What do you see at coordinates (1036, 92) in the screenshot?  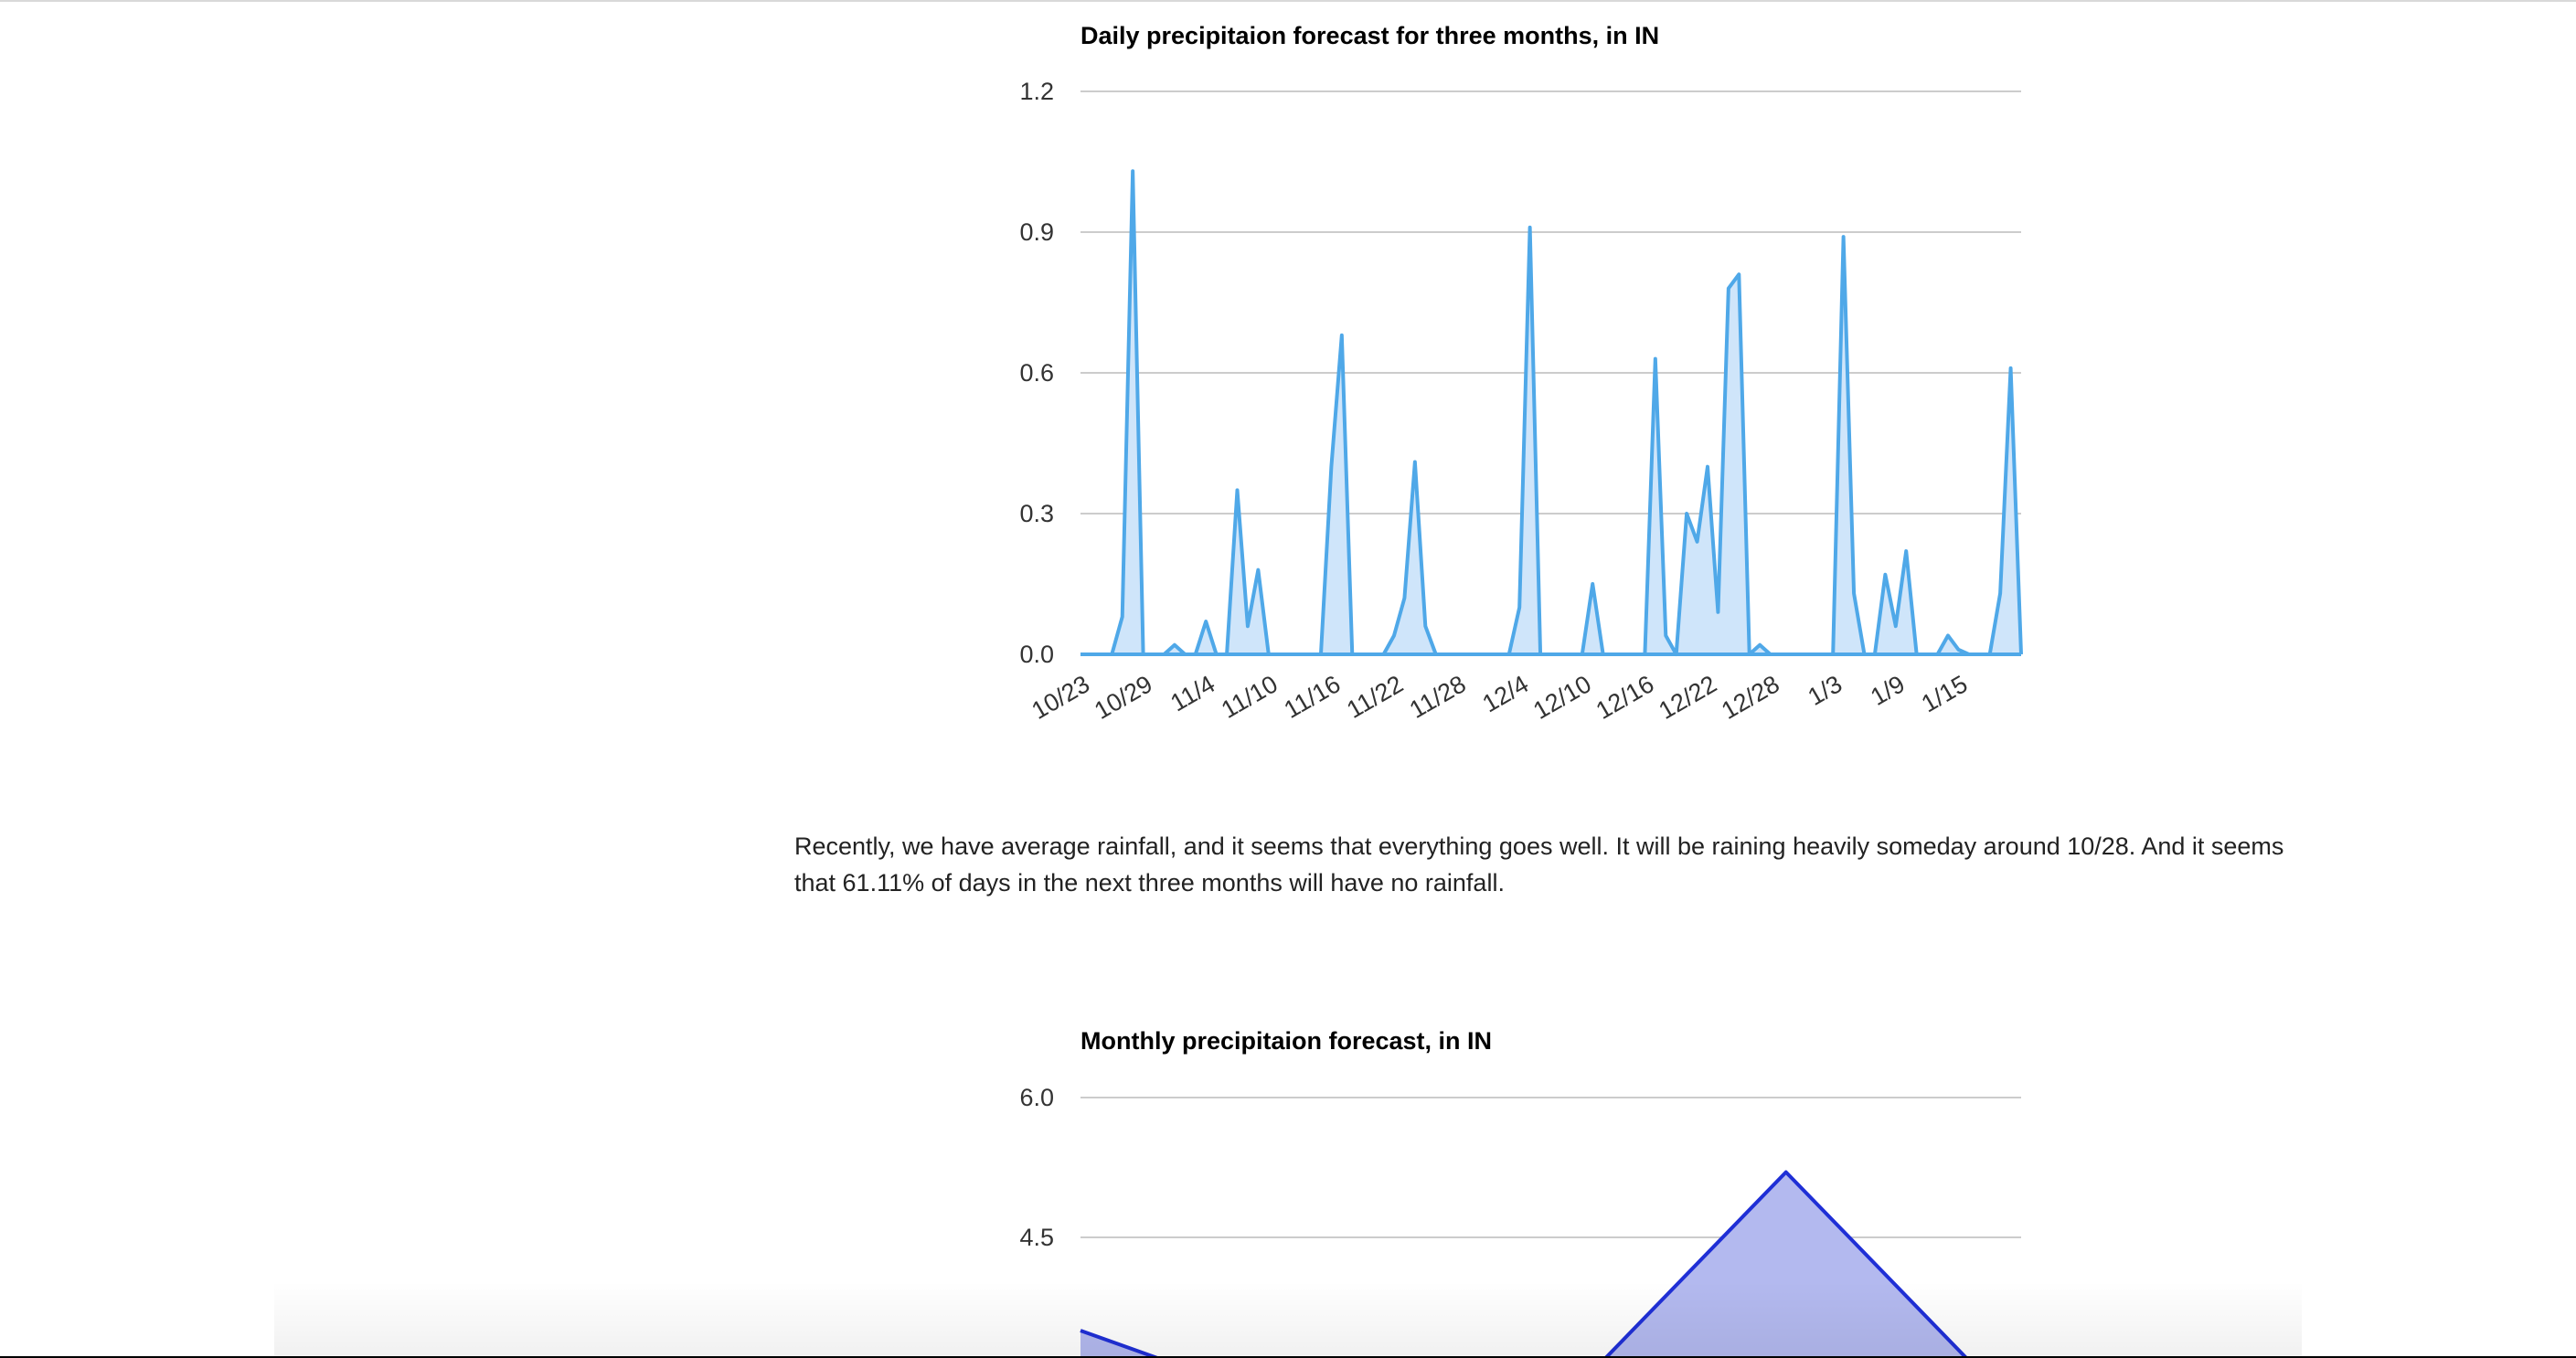 I see `y-tick-label: 1.2` at bounding box center [1036, 92].